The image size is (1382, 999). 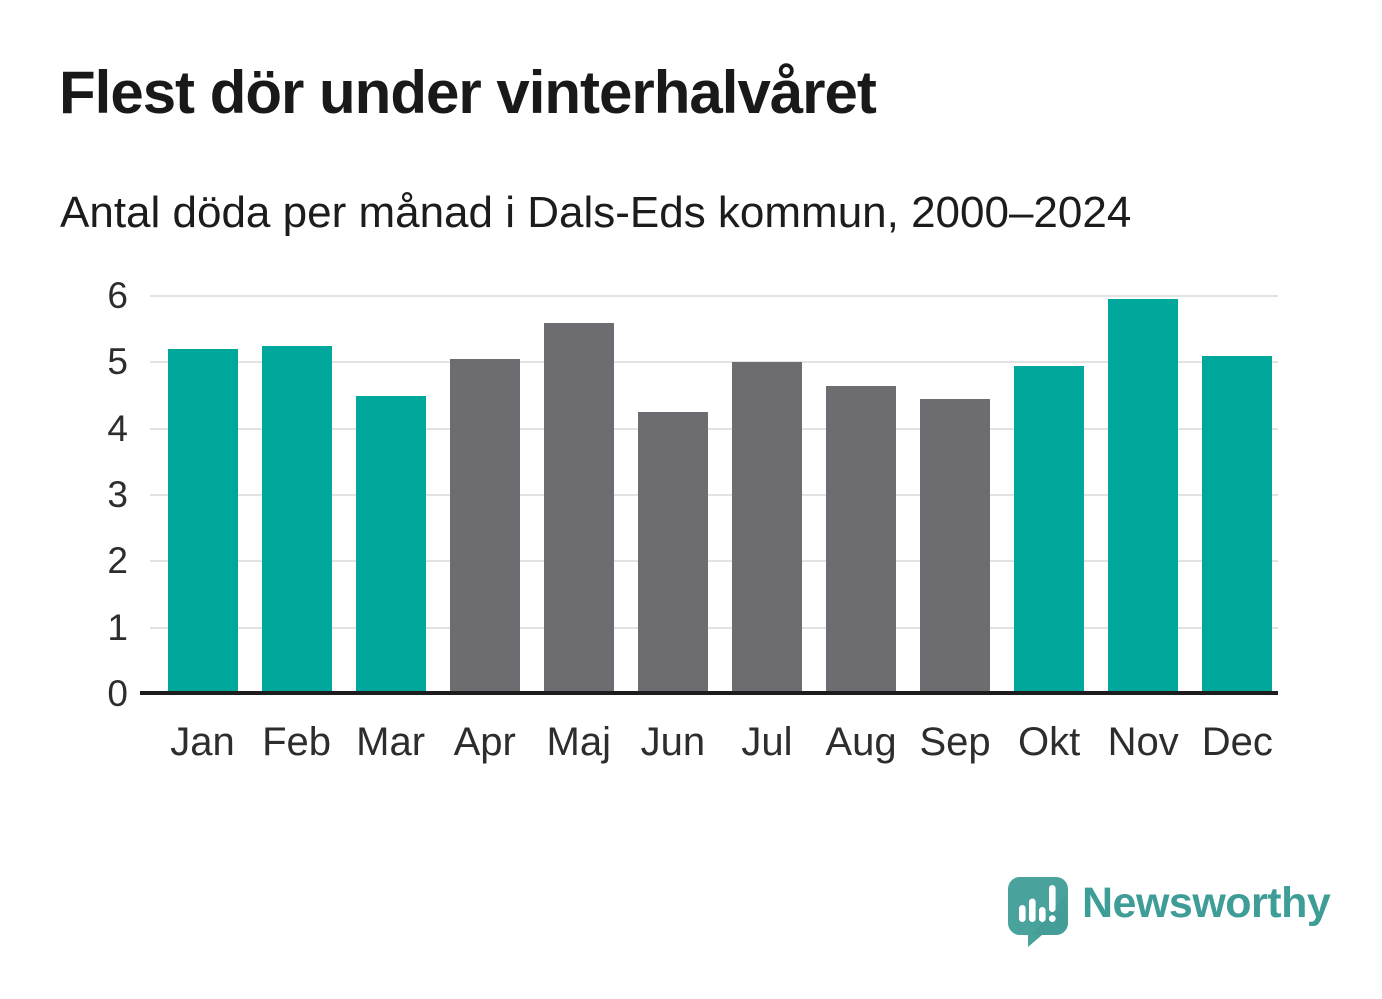 What do you see at coordinates (297, 742) in the screenshot?
I see `x-tick-label-feb: Feb` at bounding box center [297, 742].